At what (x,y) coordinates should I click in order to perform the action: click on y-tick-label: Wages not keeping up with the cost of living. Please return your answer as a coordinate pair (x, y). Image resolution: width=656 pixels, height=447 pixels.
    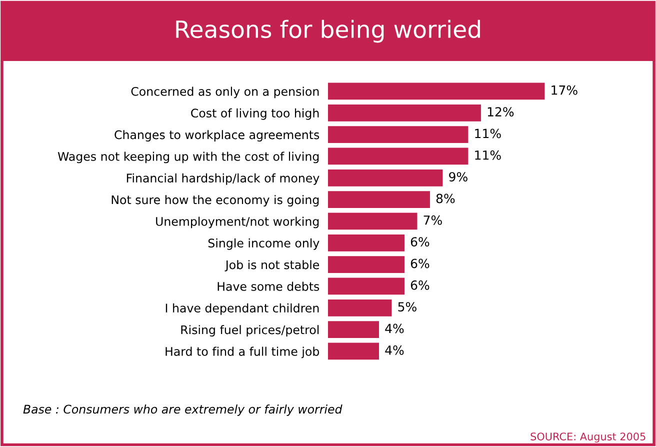
    Looking at the image, I should click on (188, 158).